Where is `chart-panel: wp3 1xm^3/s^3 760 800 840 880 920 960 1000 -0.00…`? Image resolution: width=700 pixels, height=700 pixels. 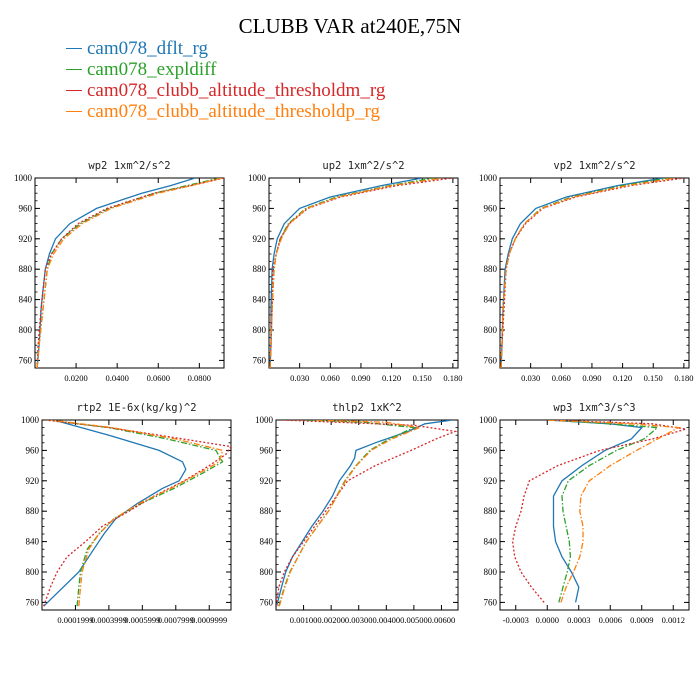
chart-panel: wp3 1xm^3/s^3 760 800 840 880 920 960 1000 -0.00… is located at coordinates (584, 513).